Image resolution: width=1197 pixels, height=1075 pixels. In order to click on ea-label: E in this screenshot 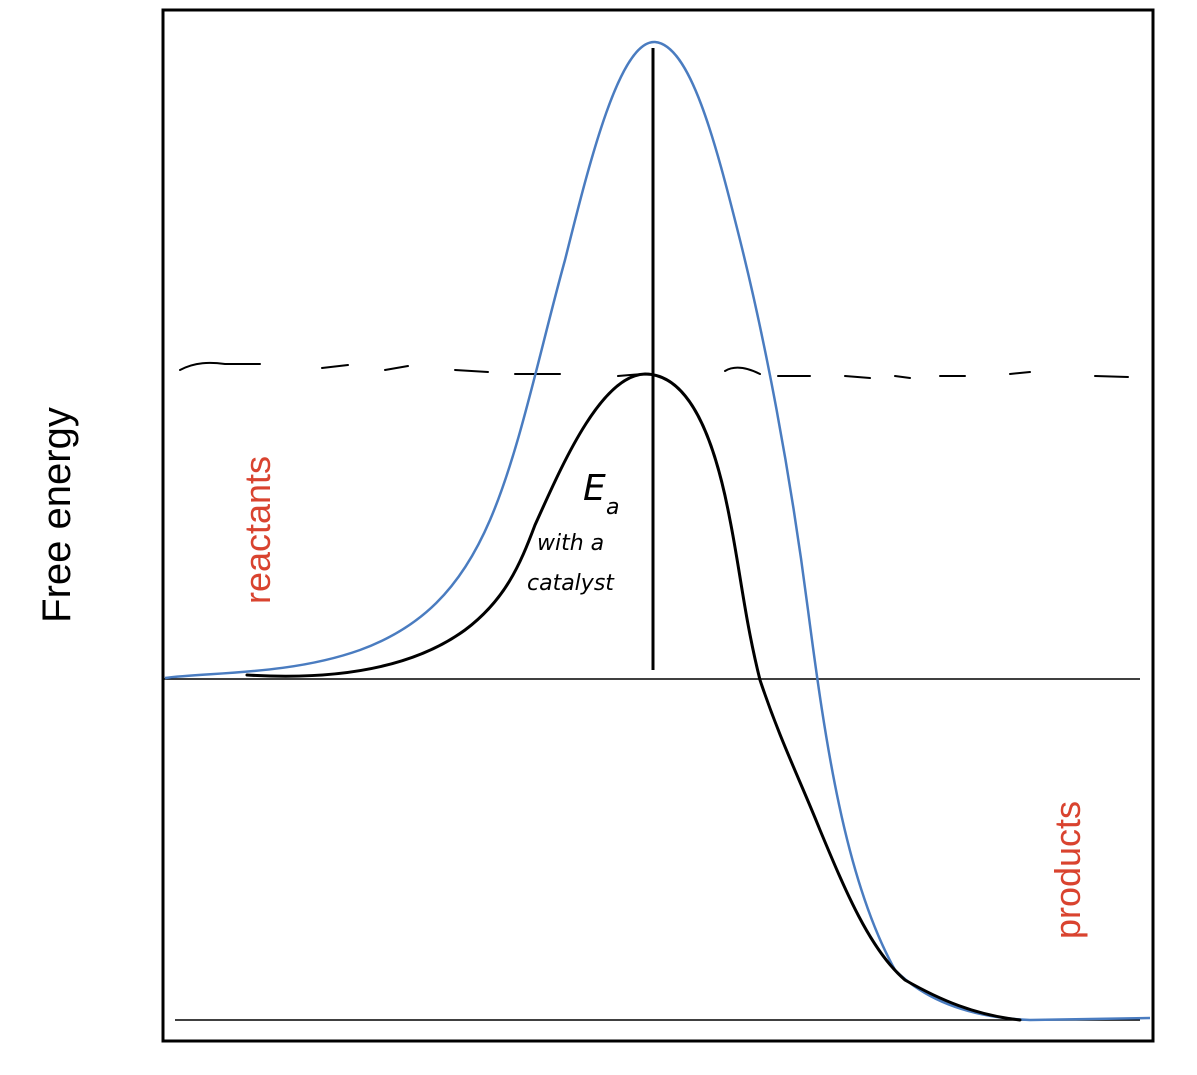, I will do `click(594, 488)`.